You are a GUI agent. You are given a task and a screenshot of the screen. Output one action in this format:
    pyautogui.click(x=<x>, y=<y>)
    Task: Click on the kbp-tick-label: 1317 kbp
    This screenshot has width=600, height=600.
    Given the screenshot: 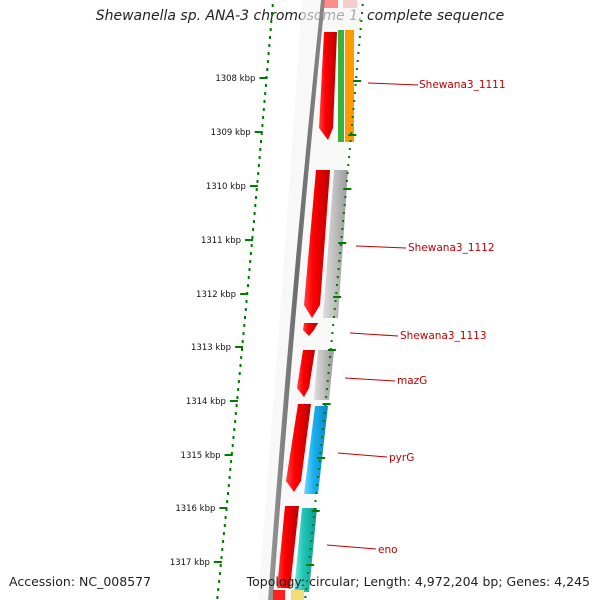 What is the action you would take?
    pyautogui.click(x=190, y=563)
    